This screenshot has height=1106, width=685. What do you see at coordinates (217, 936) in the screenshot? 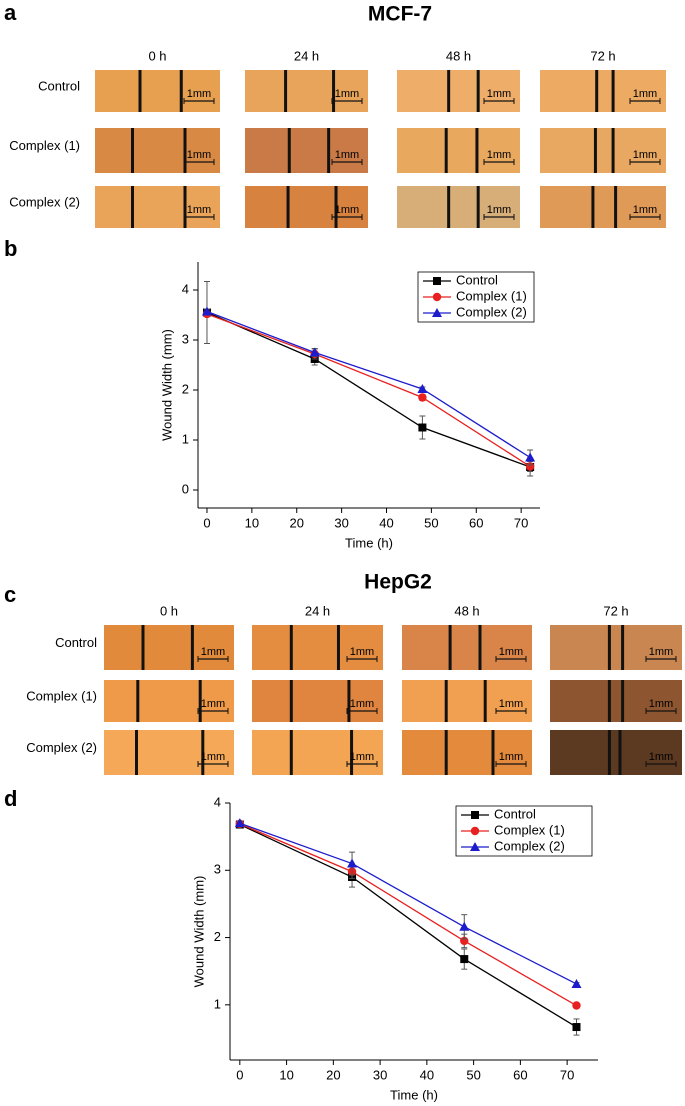
I see `y-tick-label: 2` at bounding box center [217, 936].